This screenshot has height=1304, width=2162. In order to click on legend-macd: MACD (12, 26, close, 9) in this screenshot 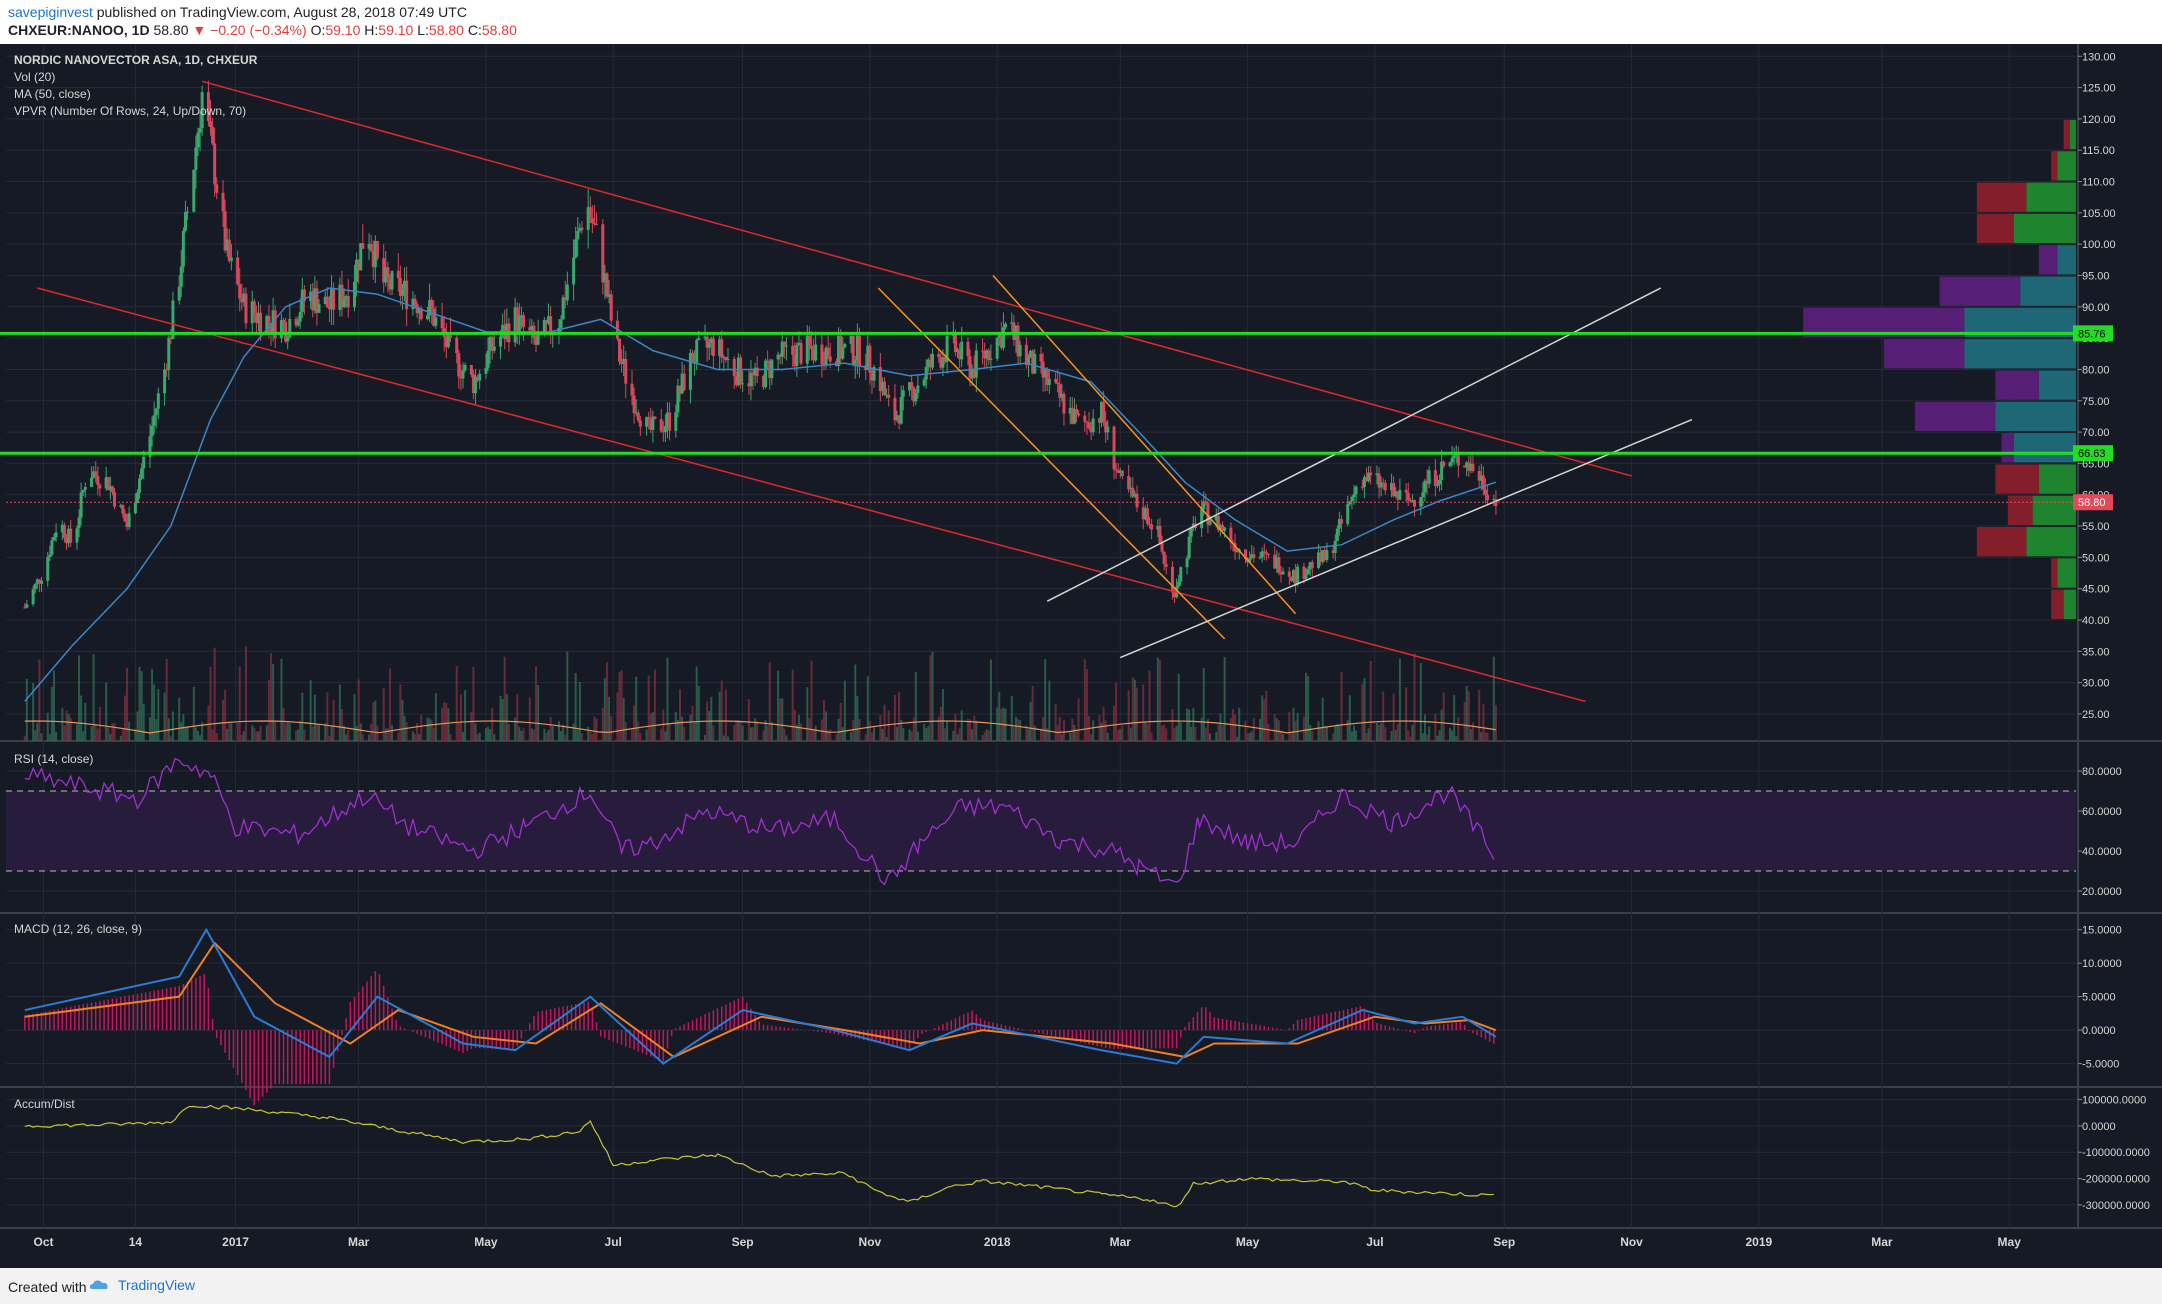, I will do `click(78, 929)`.